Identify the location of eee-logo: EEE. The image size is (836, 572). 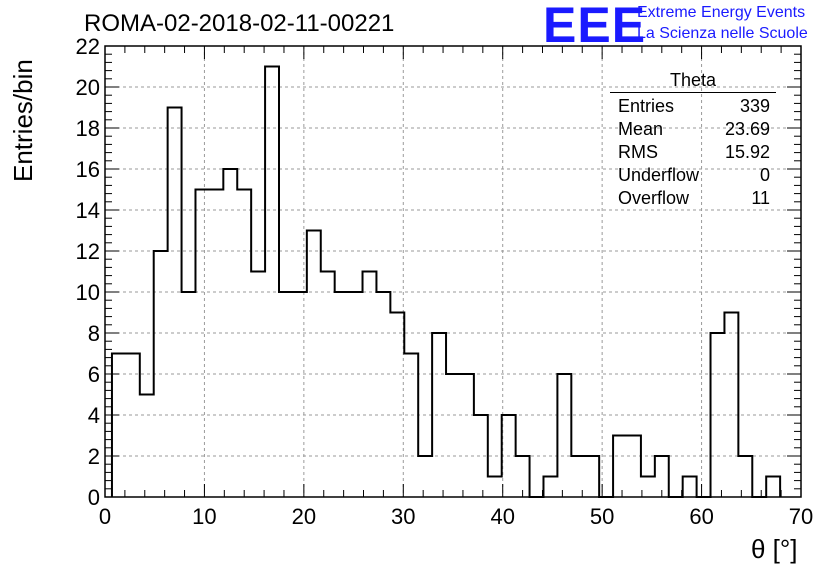
(595, 26).